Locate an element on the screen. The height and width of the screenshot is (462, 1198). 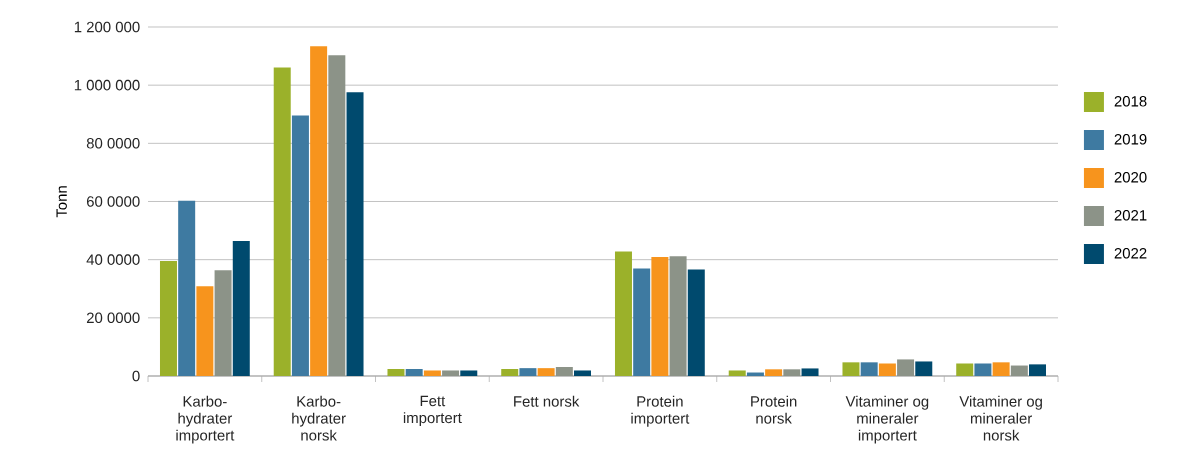
y-tick-label: 40 0000 is located at coordinates (113, 259).